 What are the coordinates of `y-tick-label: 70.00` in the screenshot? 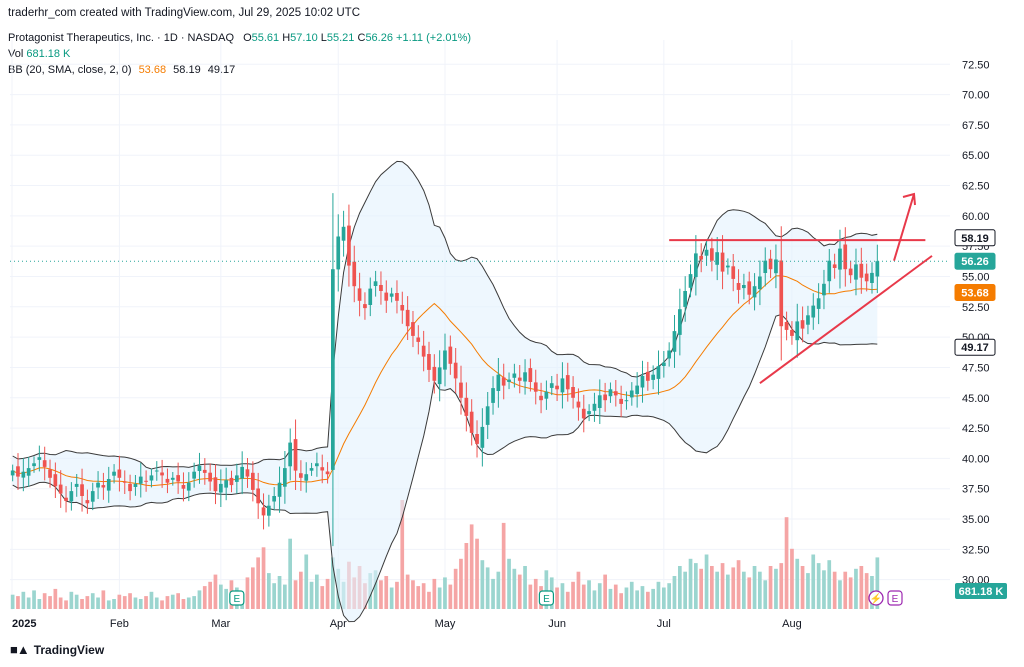 It's located at (976, 96).